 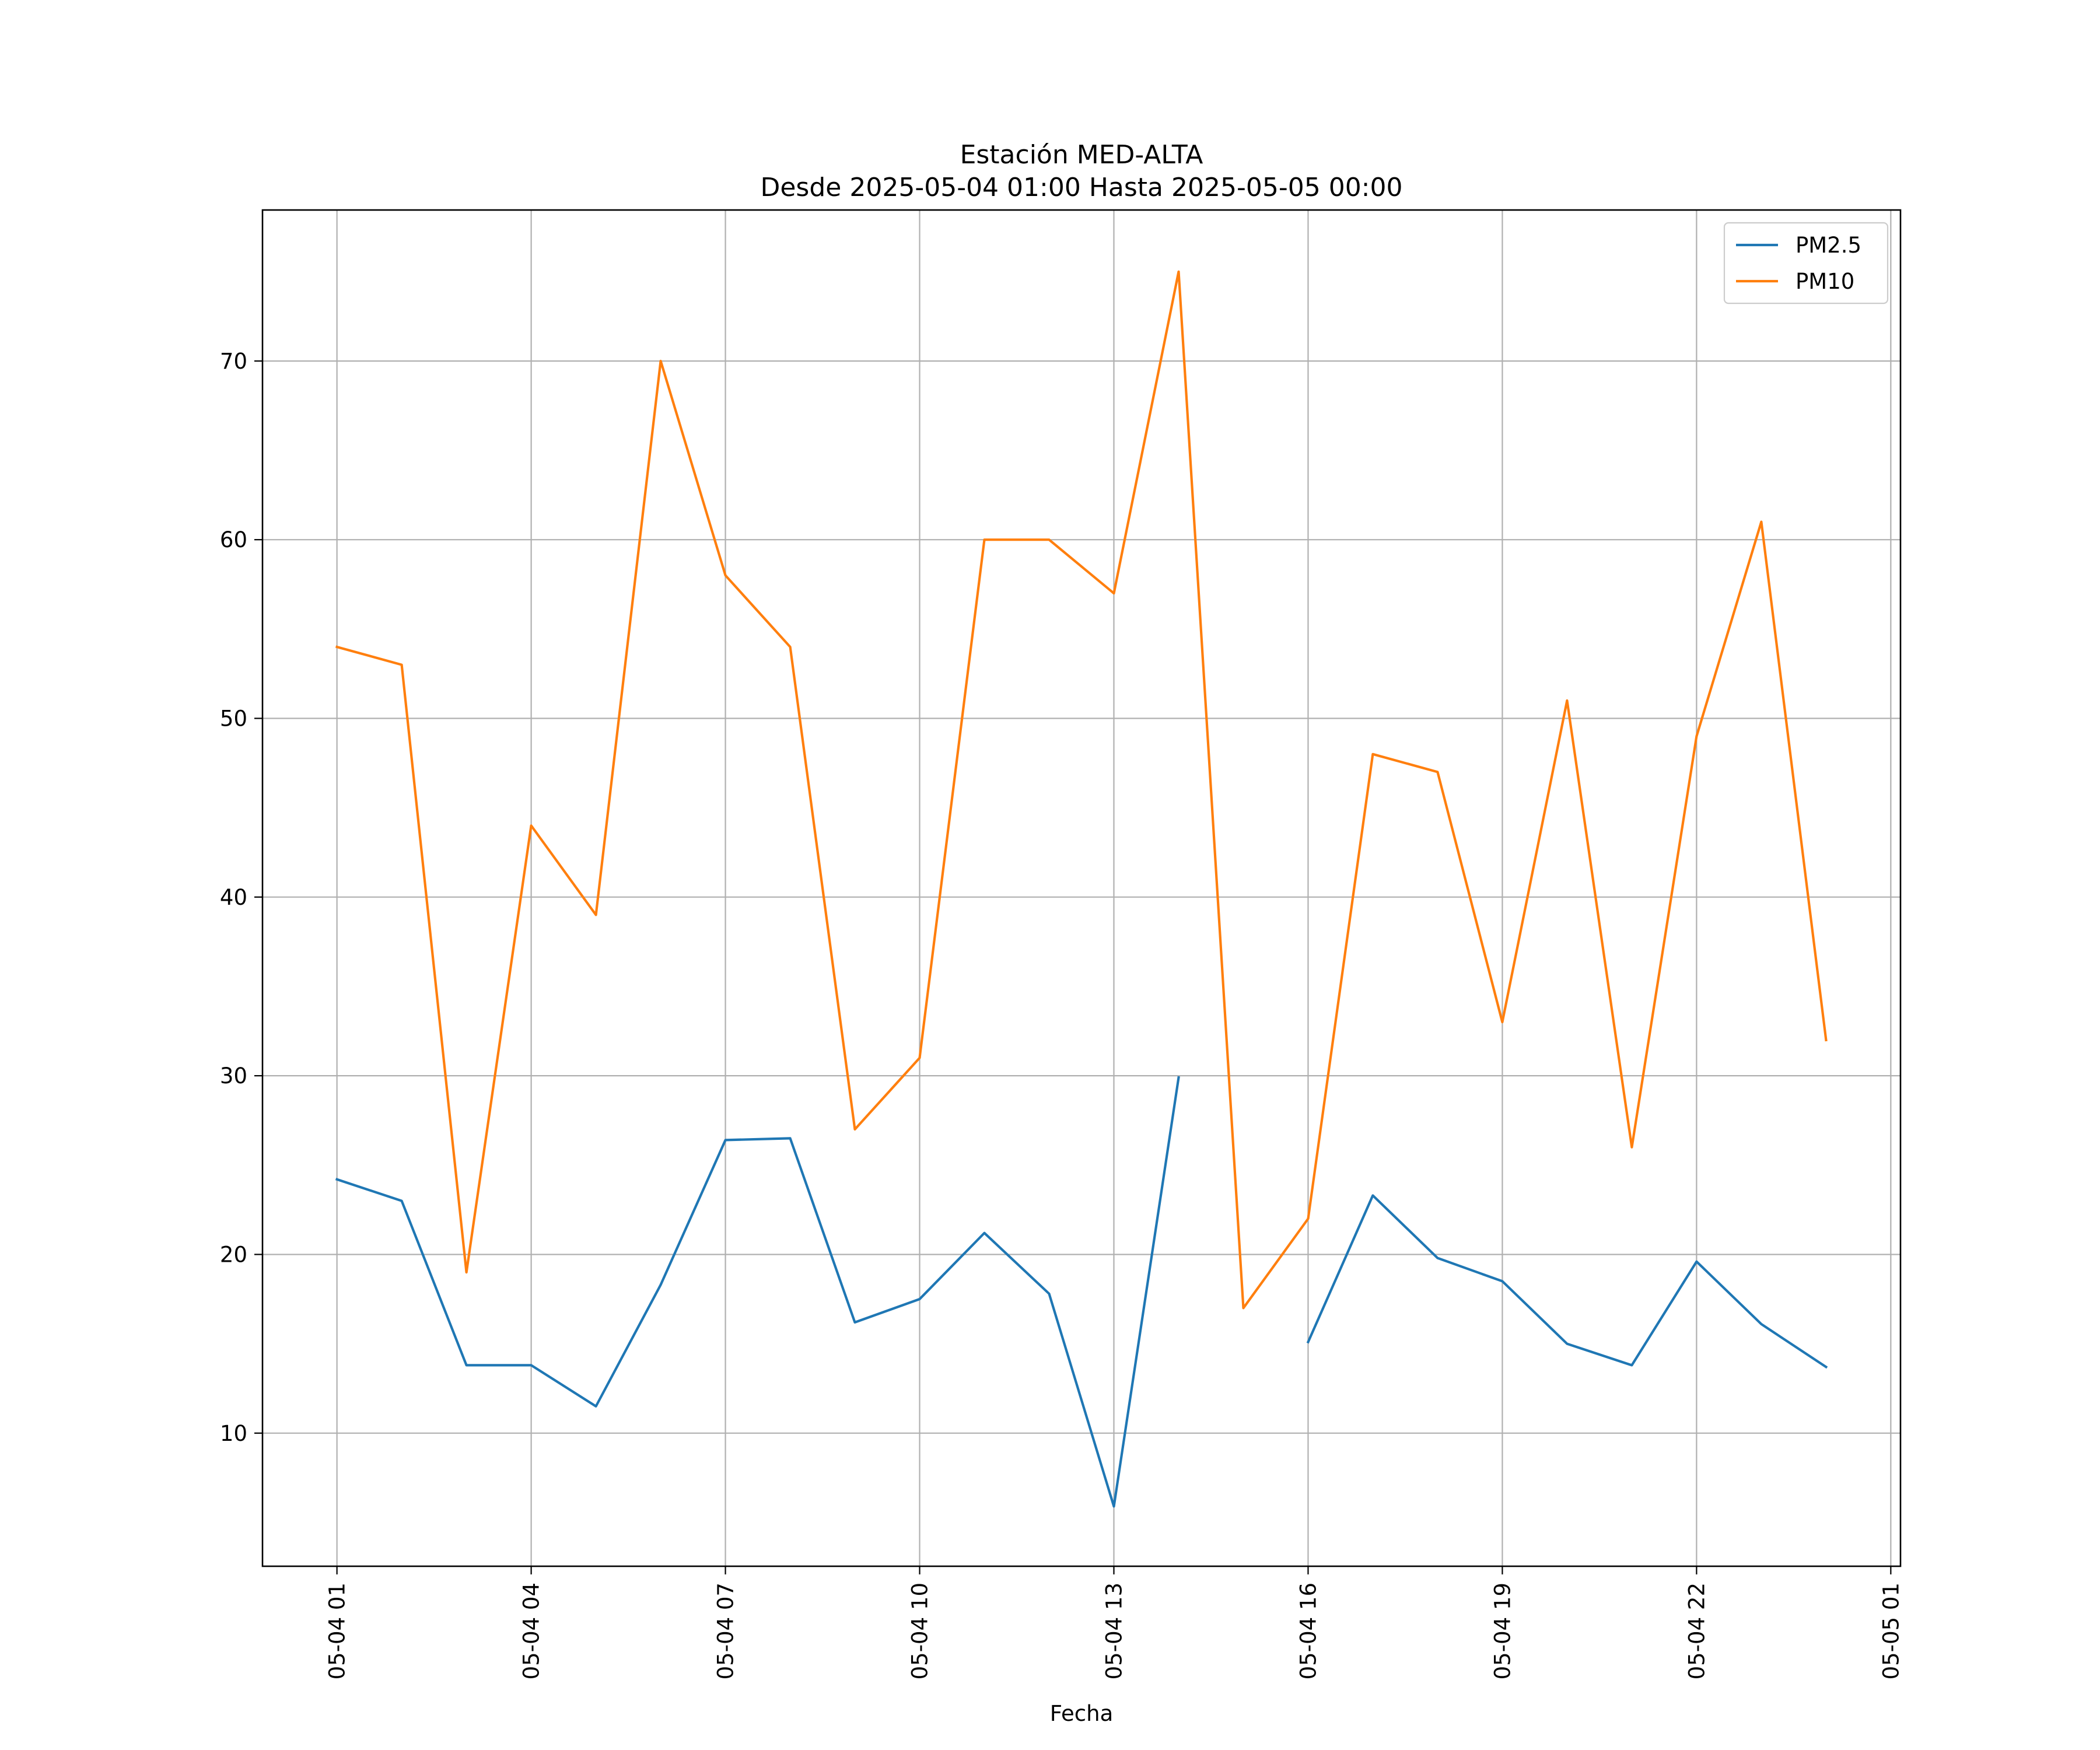 What do you see at coordinates (233, 1254) in the screenshot?
I see `y-tick-label: 20` at bounding box center [233, 1254].